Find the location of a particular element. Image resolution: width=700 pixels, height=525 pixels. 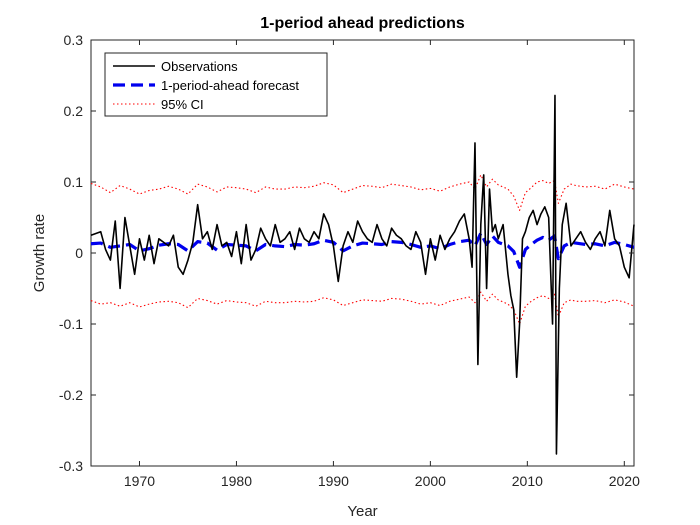

x-tick-label: 2020 is located at coordinates (624, 481).